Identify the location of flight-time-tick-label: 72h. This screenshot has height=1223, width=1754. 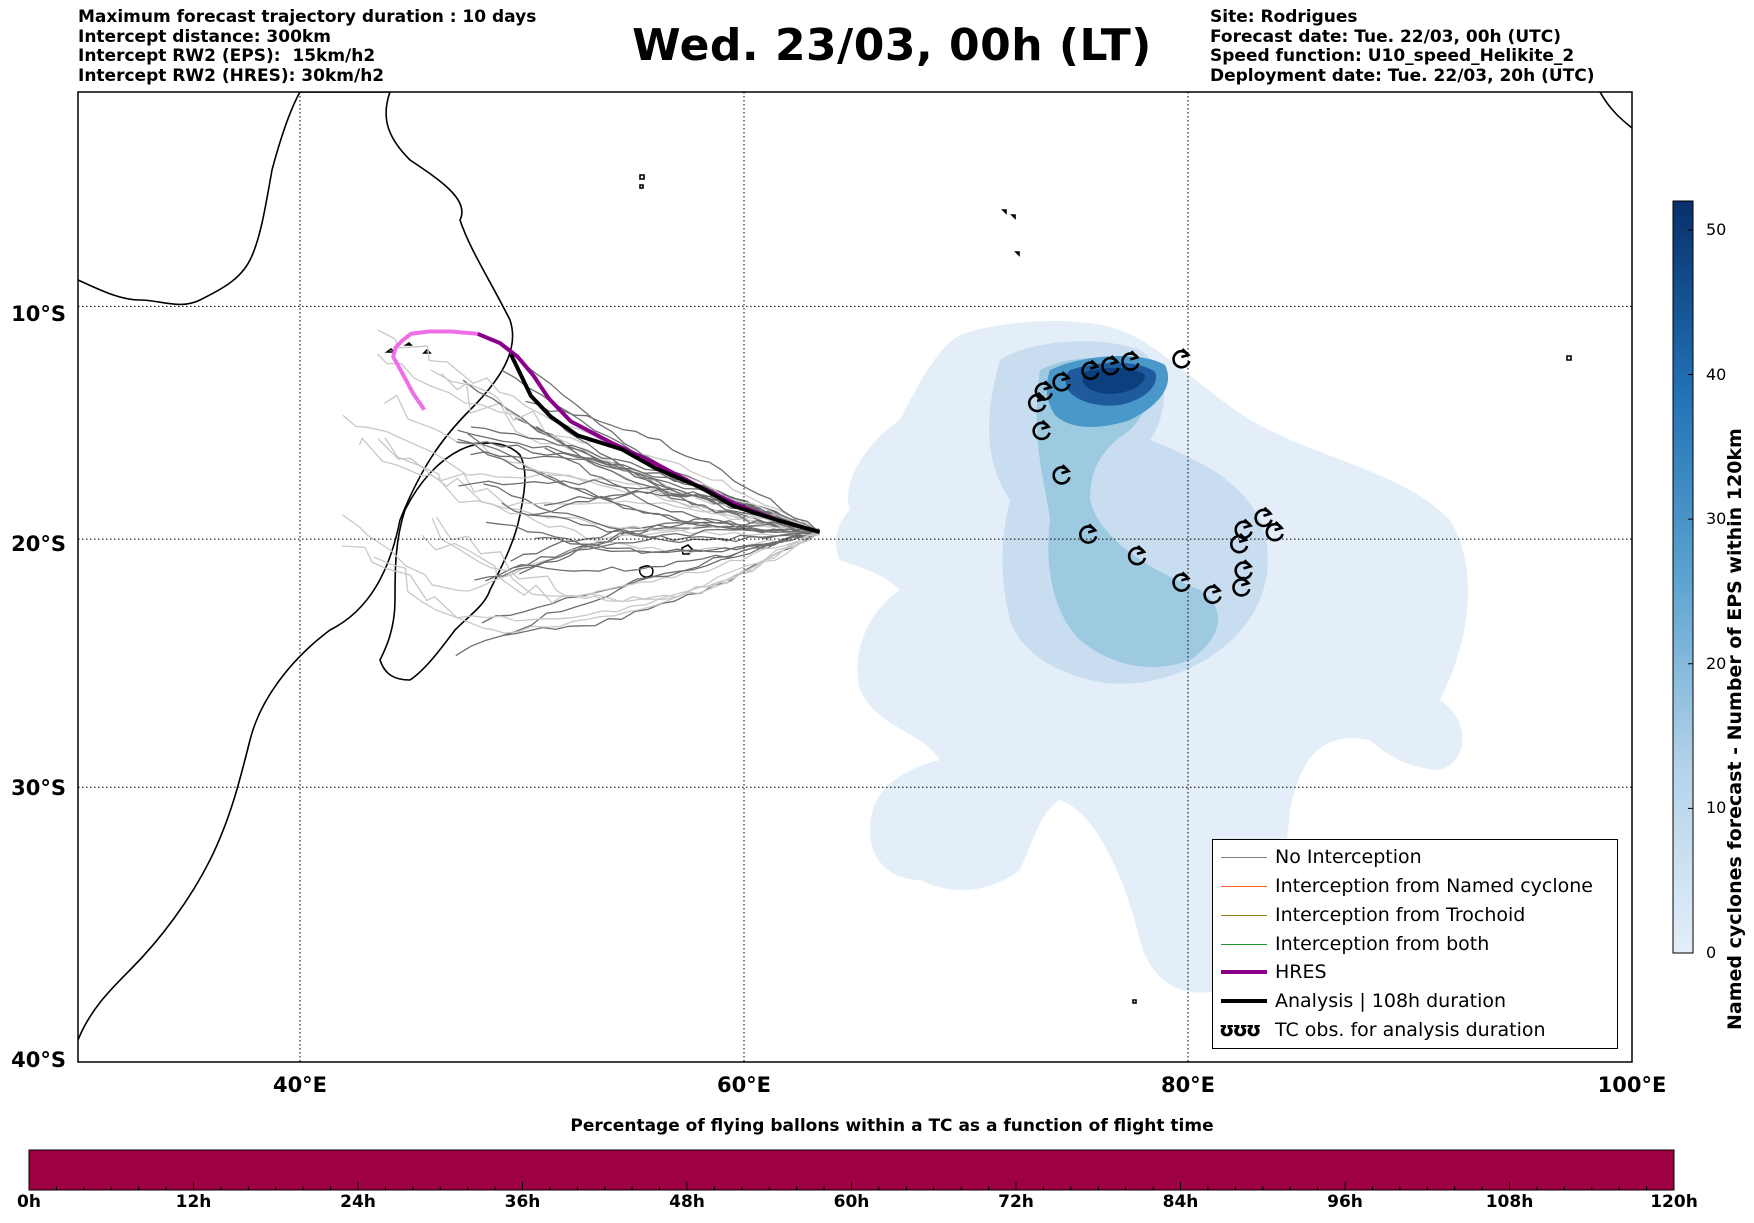
(1016, 1202).